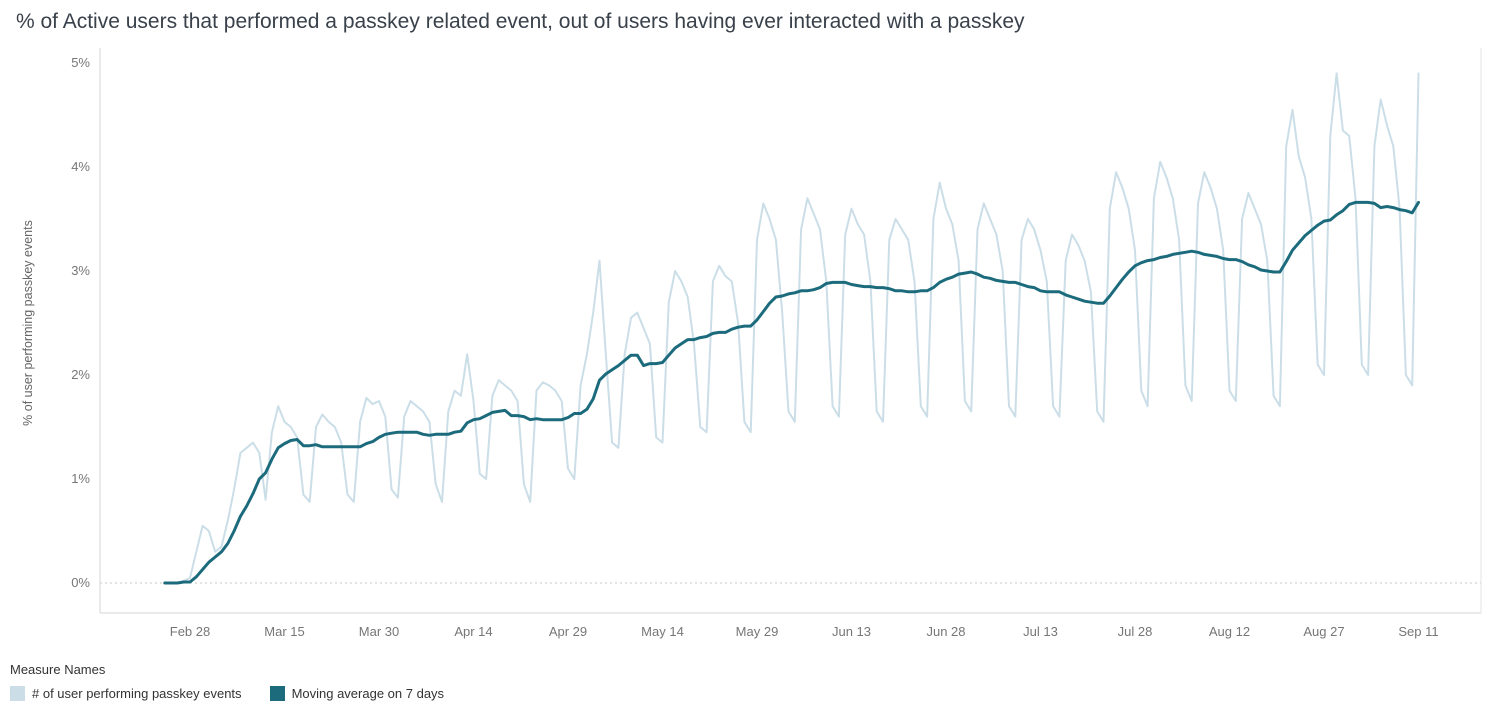 Image resolution: width=1500 pixels, height=721 pixels. What do you see at coordinates (284, 631) in the screenshot?
I see `x-tick-label: Mar 15` at bounding box center [284, 631].